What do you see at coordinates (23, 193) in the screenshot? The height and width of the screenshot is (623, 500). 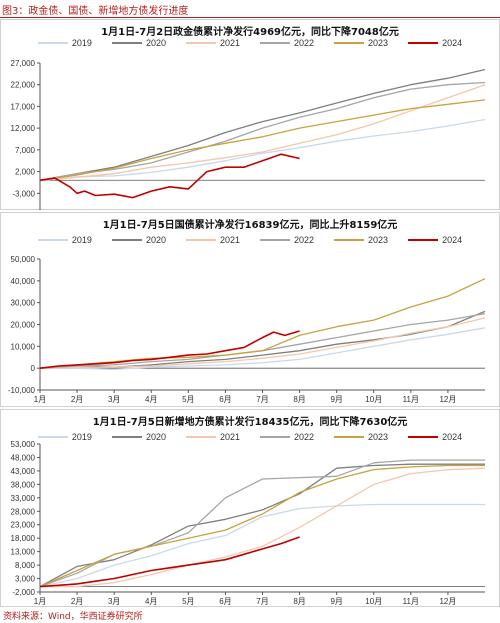 I see `y-tick-label: -3,000` at bounding box center [23, 193].